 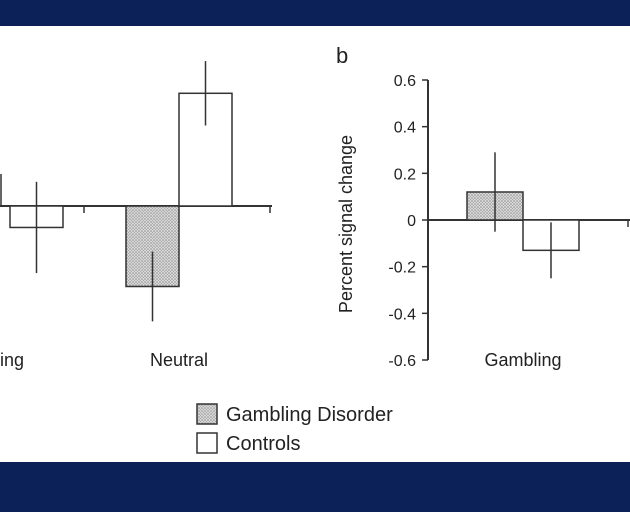 What do you see at coordinates (315, 487) in the screenshot?
I see `bottom-frame-band` at bounding box center [315, 487].